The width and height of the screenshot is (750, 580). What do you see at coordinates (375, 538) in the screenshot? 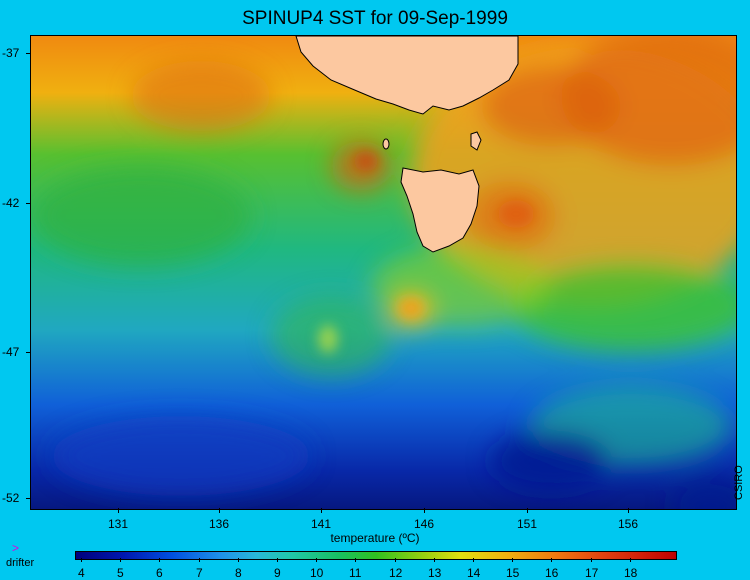
I see `colorbar-title: temperature (ºC)` at bounding box center [375, 538].